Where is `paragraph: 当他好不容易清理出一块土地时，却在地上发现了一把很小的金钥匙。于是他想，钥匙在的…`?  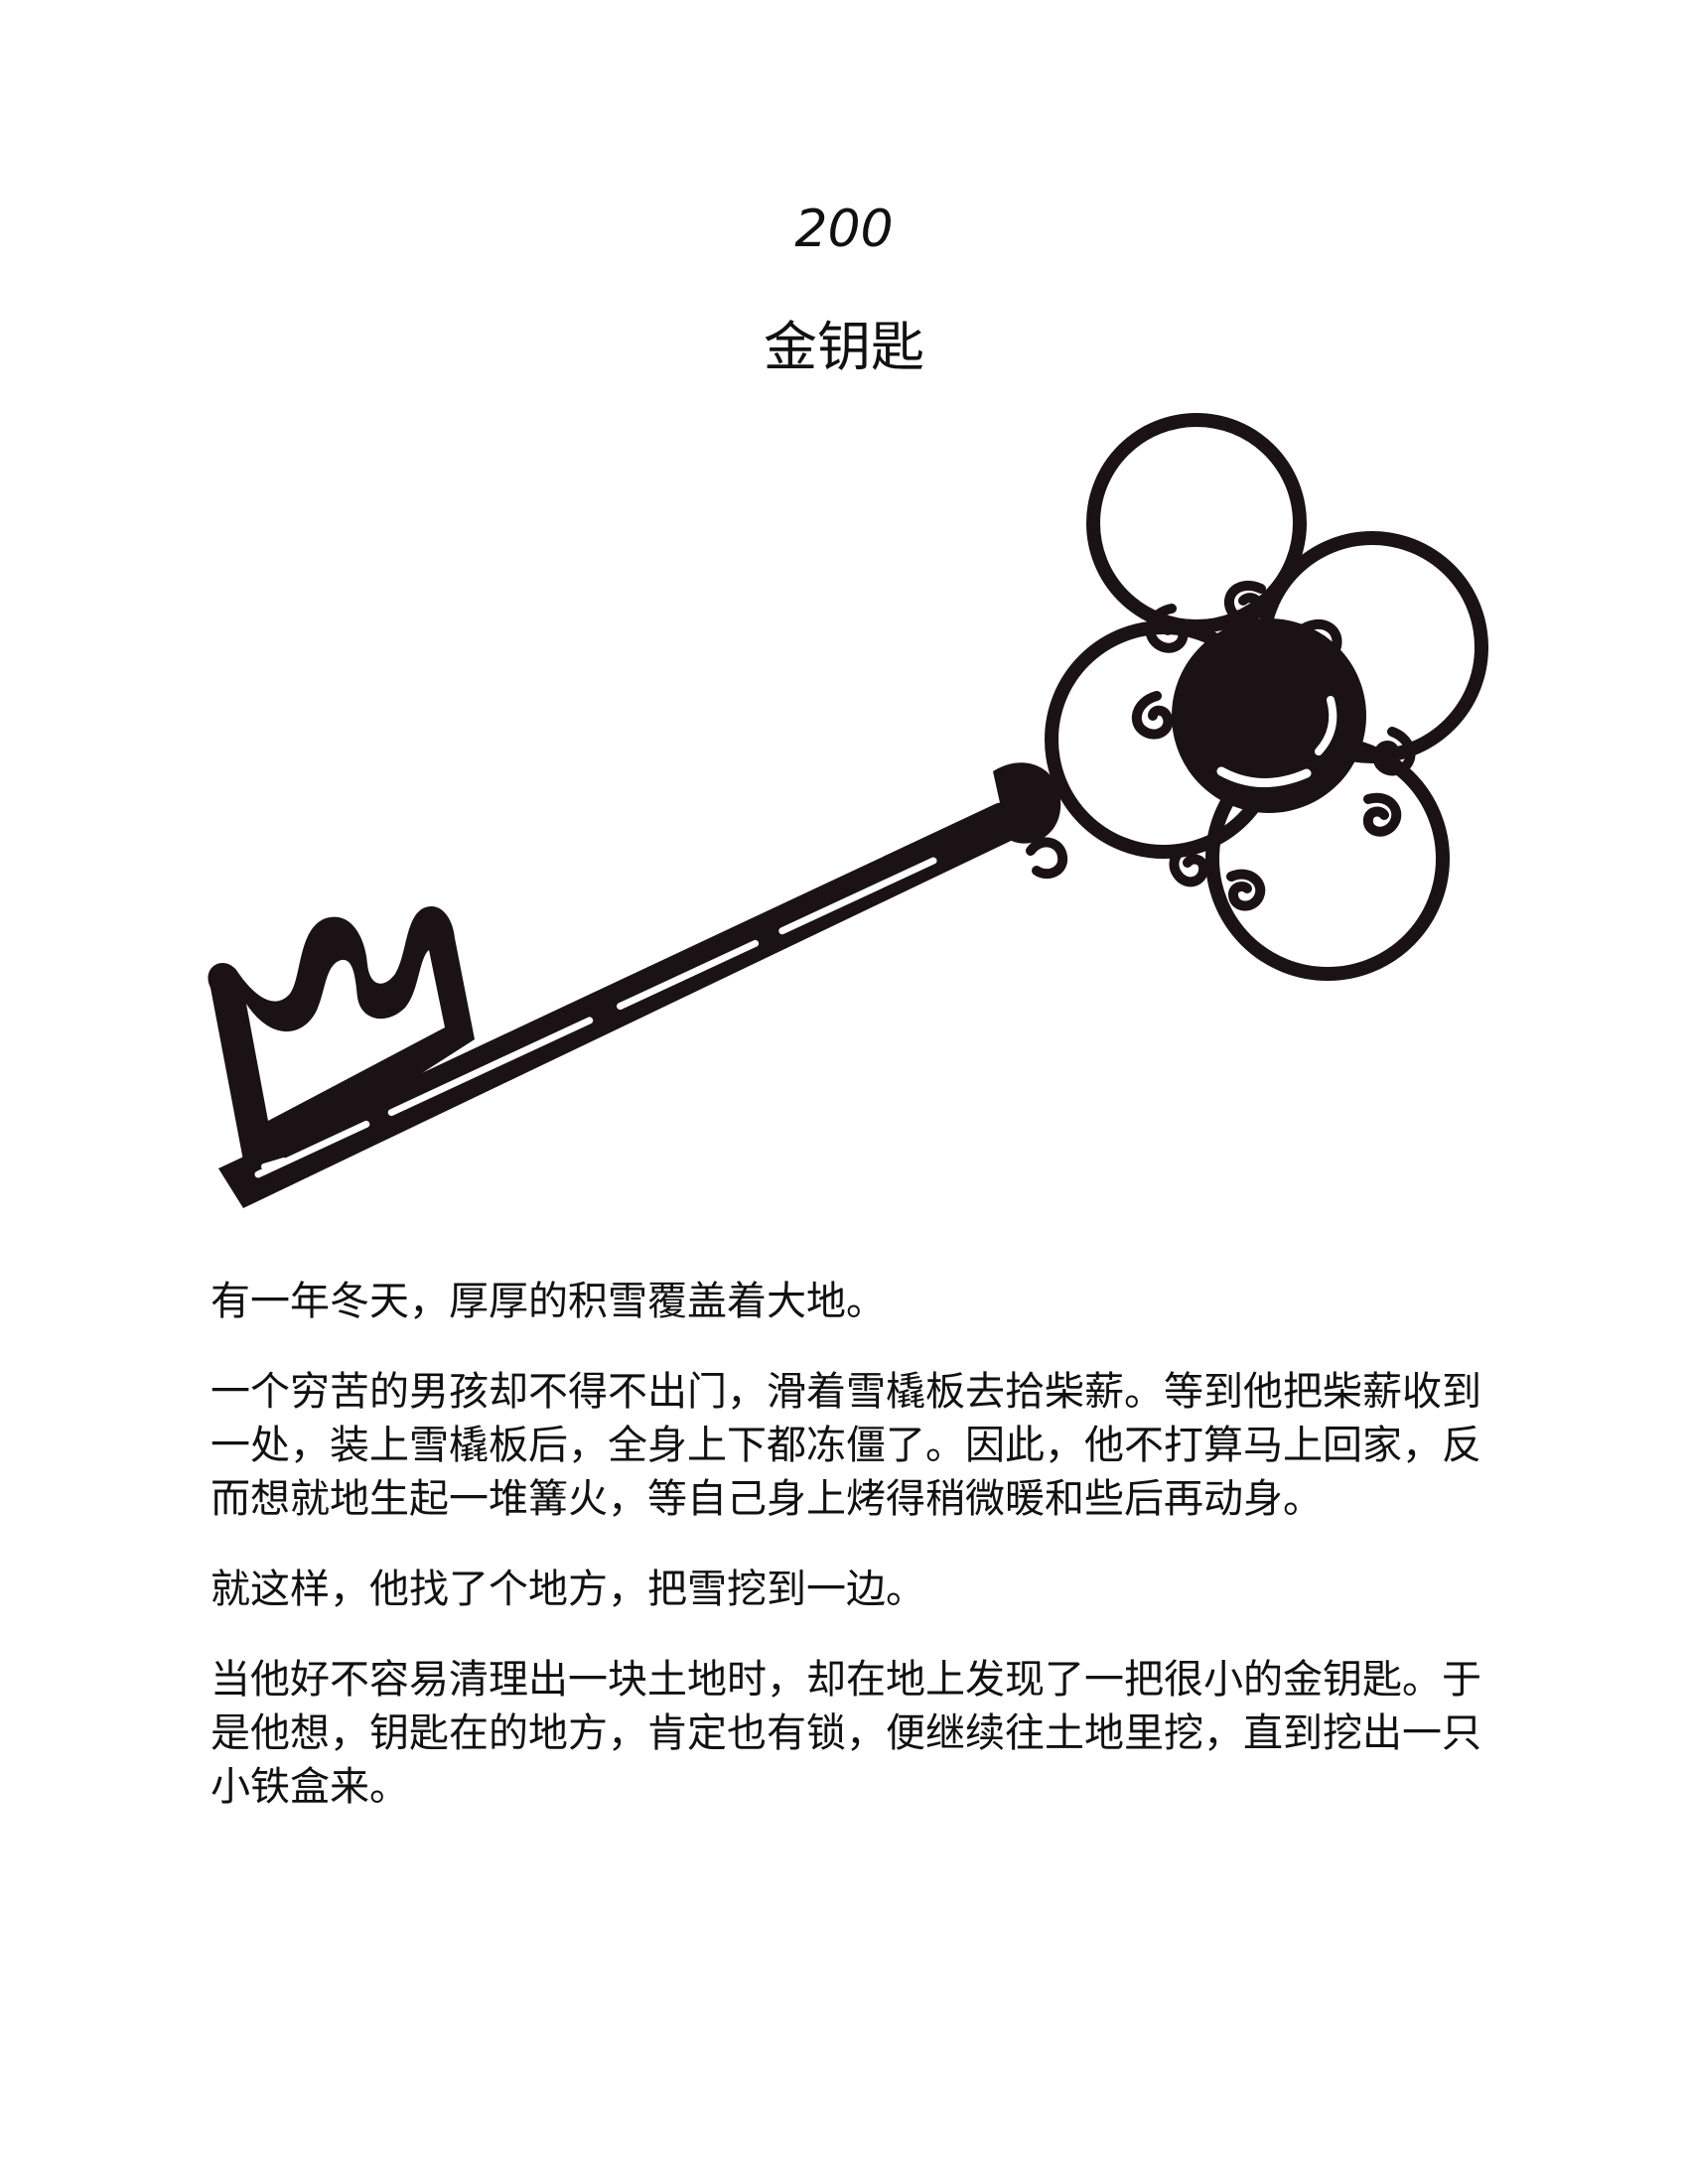 paragraph: 当他好不容易清理出一块土地时，却在地上发现了一把很小的金钥匙。于是他想，钥匙在的… is located at coordinates (846, 1733).